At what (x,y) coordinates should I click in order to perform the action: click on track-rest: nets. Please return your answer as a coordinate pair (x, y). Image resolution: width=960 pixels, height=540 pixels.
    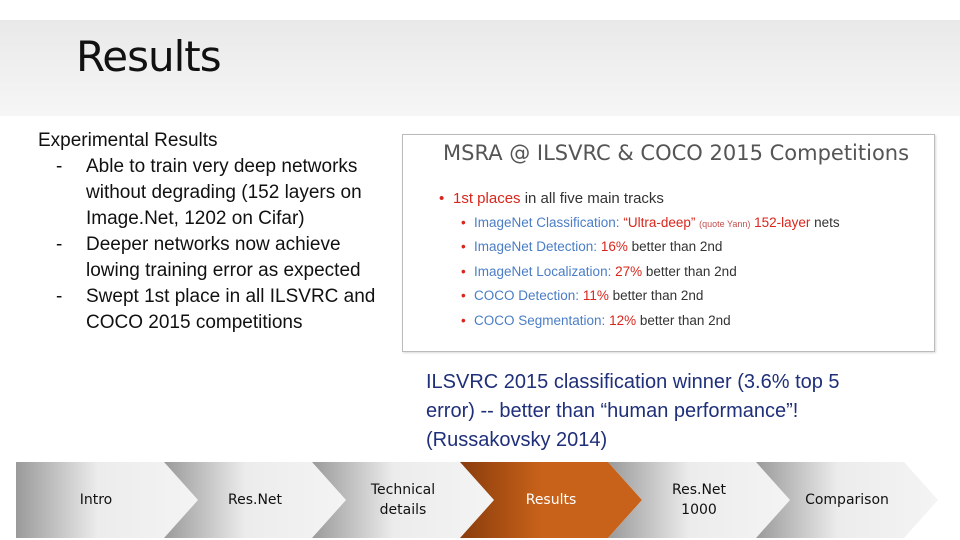
    Looking at the image, I should click on (825, 222).